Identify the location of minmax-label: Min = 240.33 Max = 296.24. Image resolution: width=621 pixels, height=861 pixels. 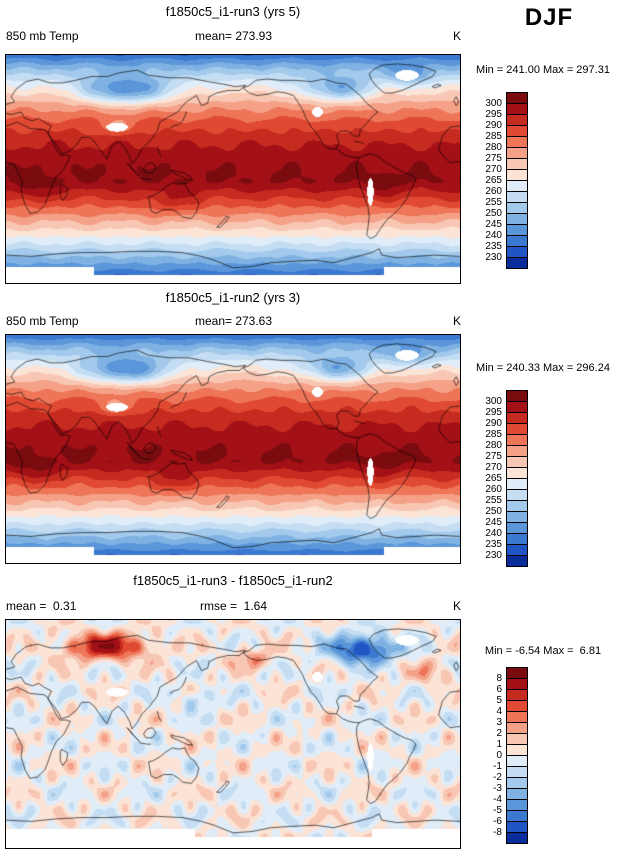
(543, 368).